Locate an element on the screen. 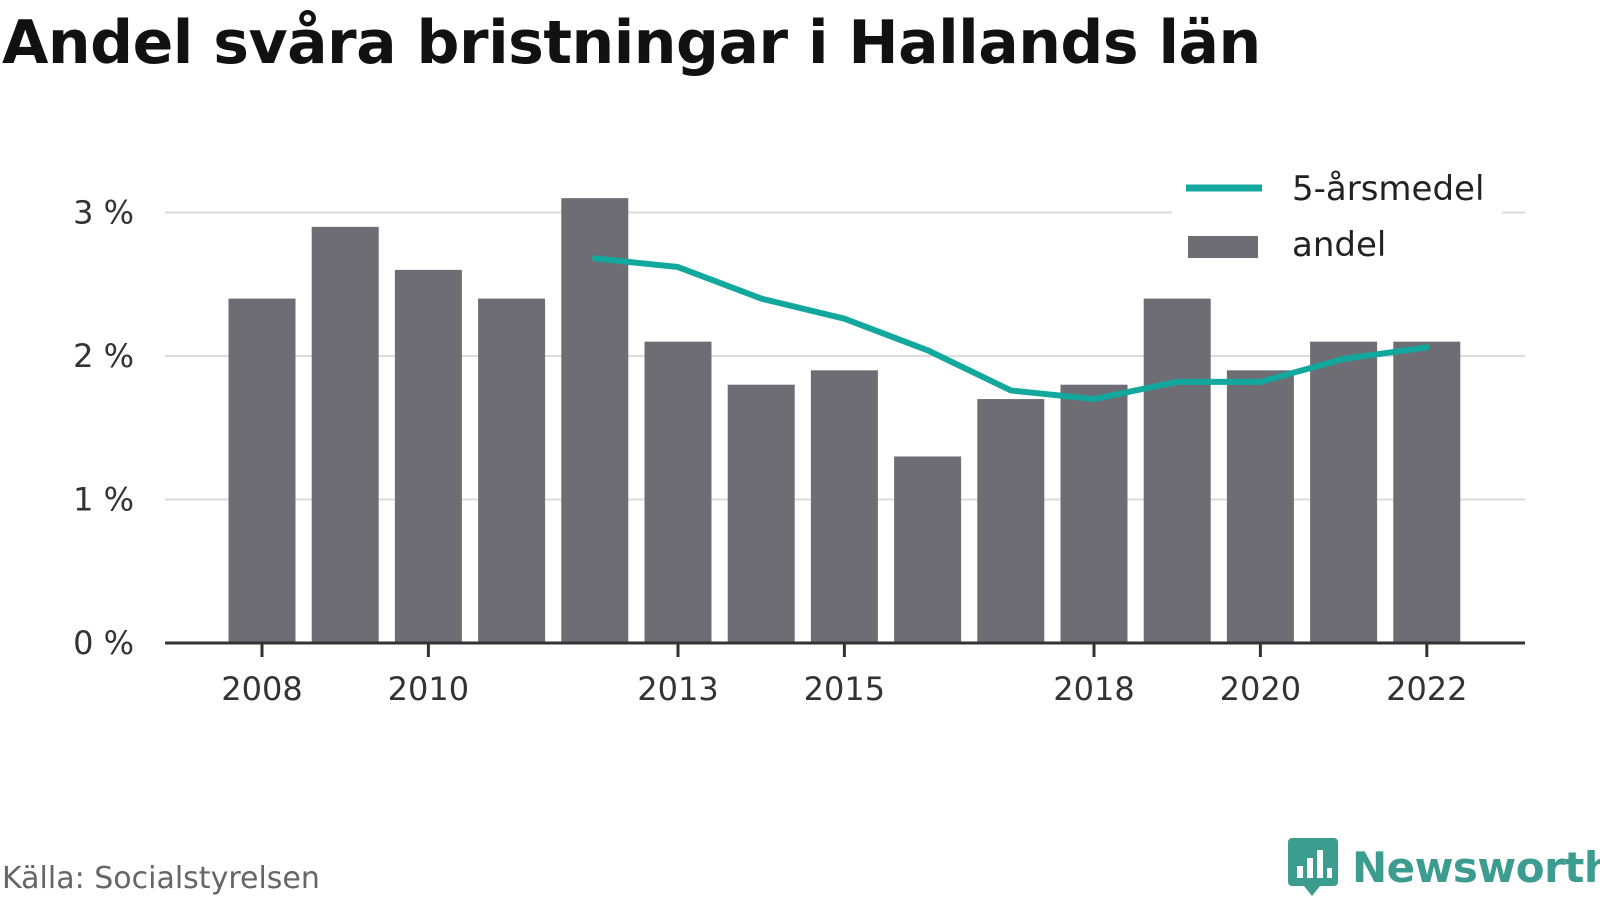 The image size is (1600, 900). y-tick-labels: 0 % 1 % 2 % 3 % is located at coordinates (103, 428).